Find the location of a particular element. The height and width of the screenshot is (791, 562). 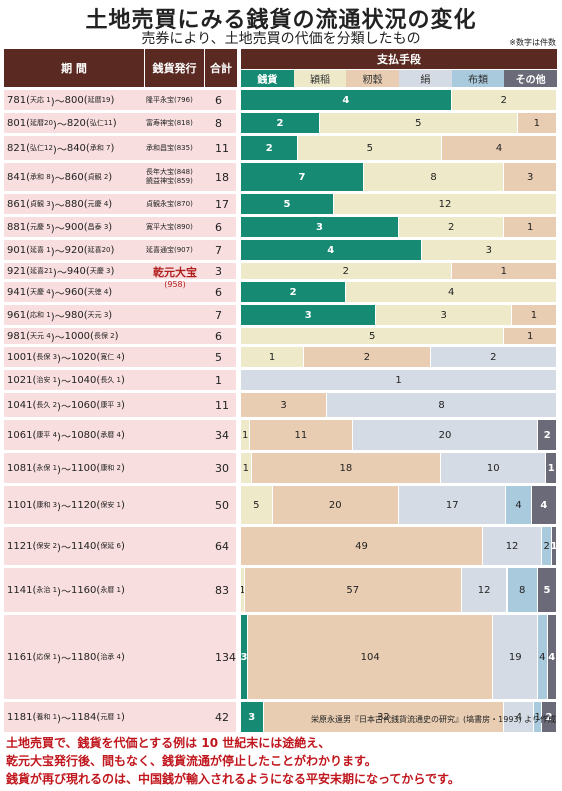

period-start-era: 康和 3 is located at coordinates (47, 505).